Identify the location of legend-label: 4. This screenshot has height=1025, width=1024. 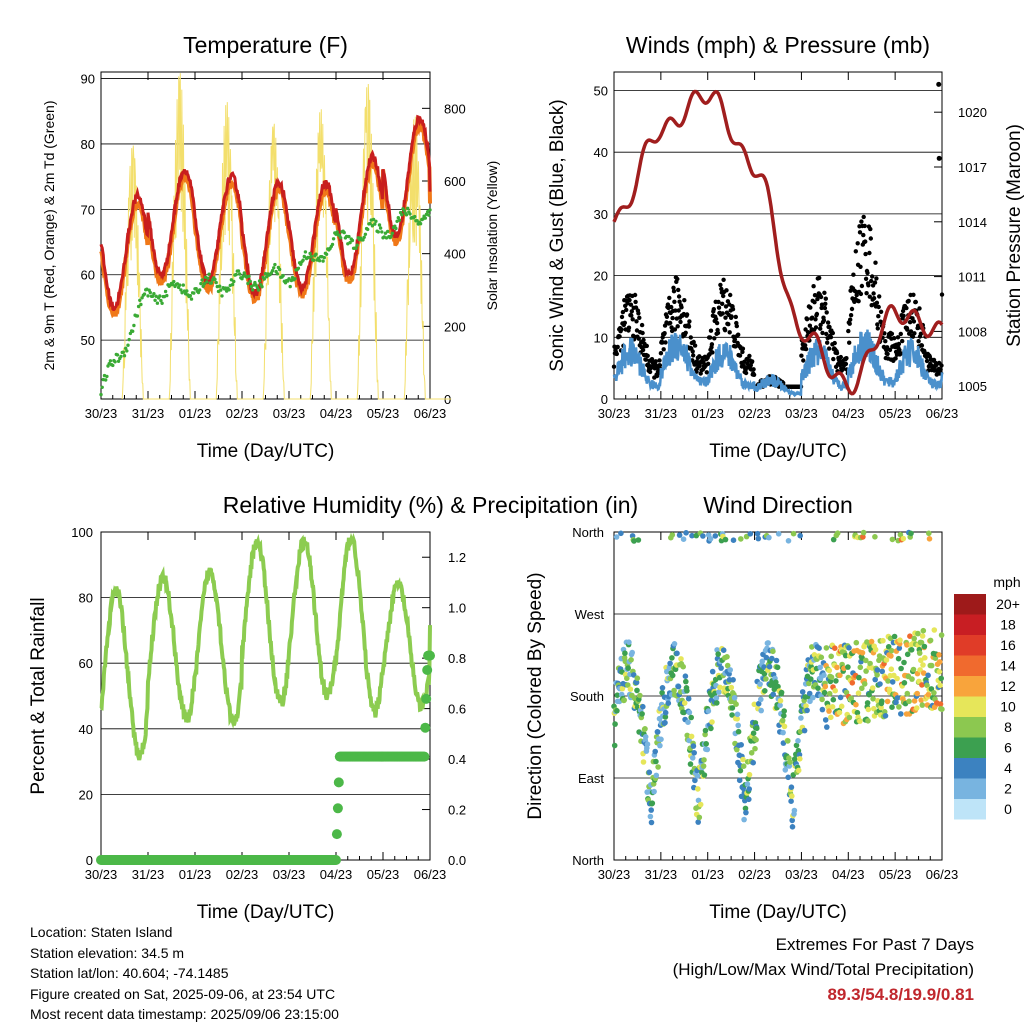
(1008, 768).